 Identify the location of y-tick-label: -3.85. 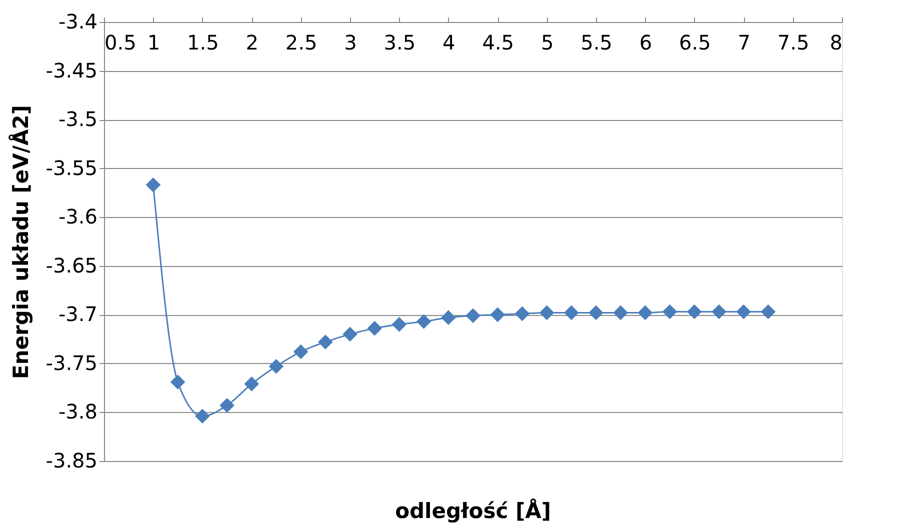
(72, 460).